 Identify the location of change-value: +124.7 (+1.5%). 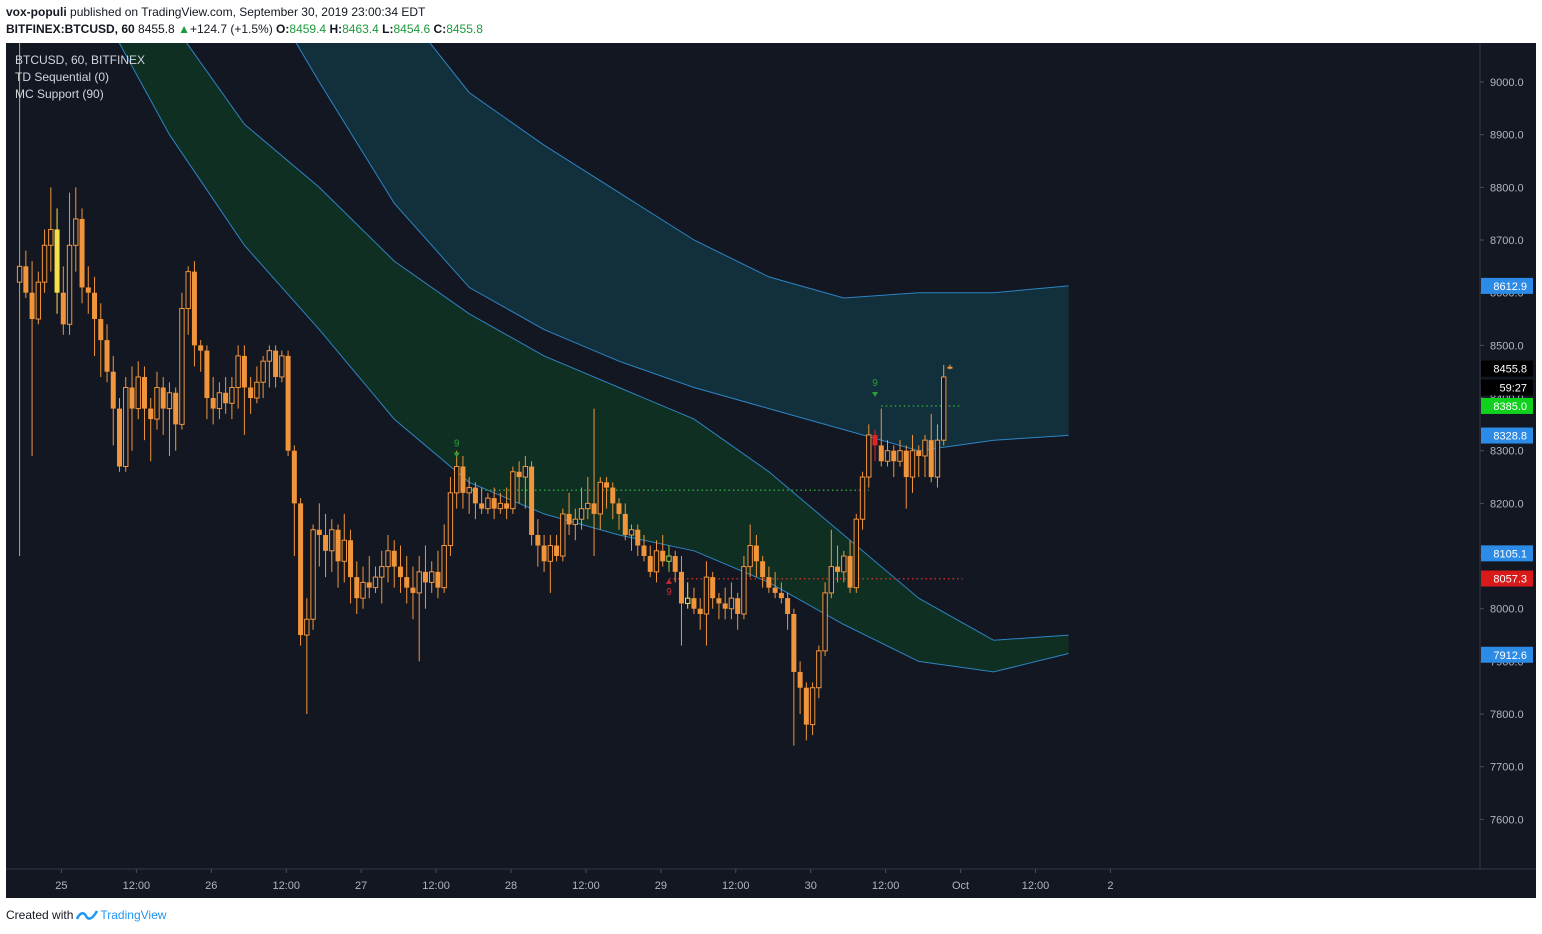
(231, 29).